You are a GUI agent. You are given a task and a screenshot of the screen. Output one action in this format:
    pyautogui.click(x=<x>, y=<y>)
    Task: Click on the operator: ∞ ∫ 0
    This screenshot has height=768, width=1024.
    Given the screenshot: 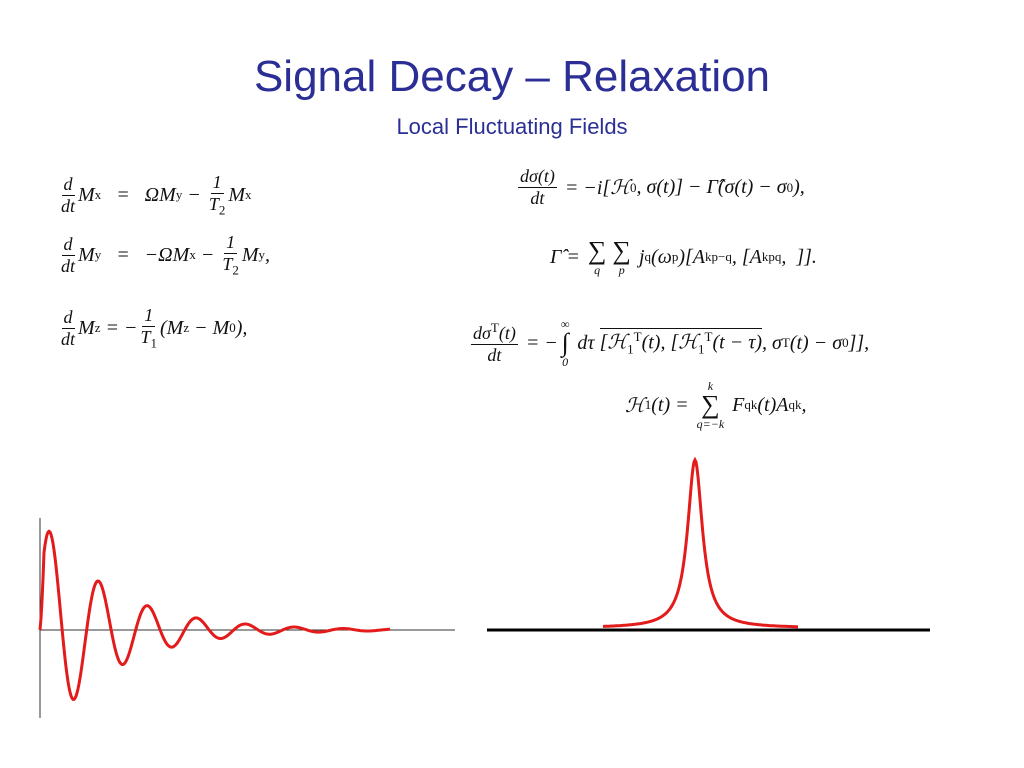 What is the action you would take?
    pyautogui.click(x=565, y=343)
    